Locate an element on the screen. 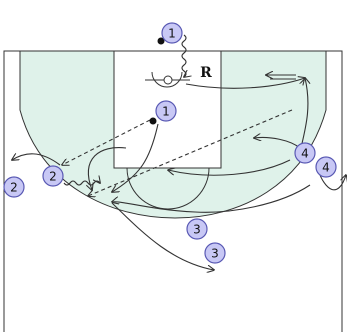 Image resolution: width=347 pixels, height=332 pixels. cut-3-long is located at coordinates (211, 198).